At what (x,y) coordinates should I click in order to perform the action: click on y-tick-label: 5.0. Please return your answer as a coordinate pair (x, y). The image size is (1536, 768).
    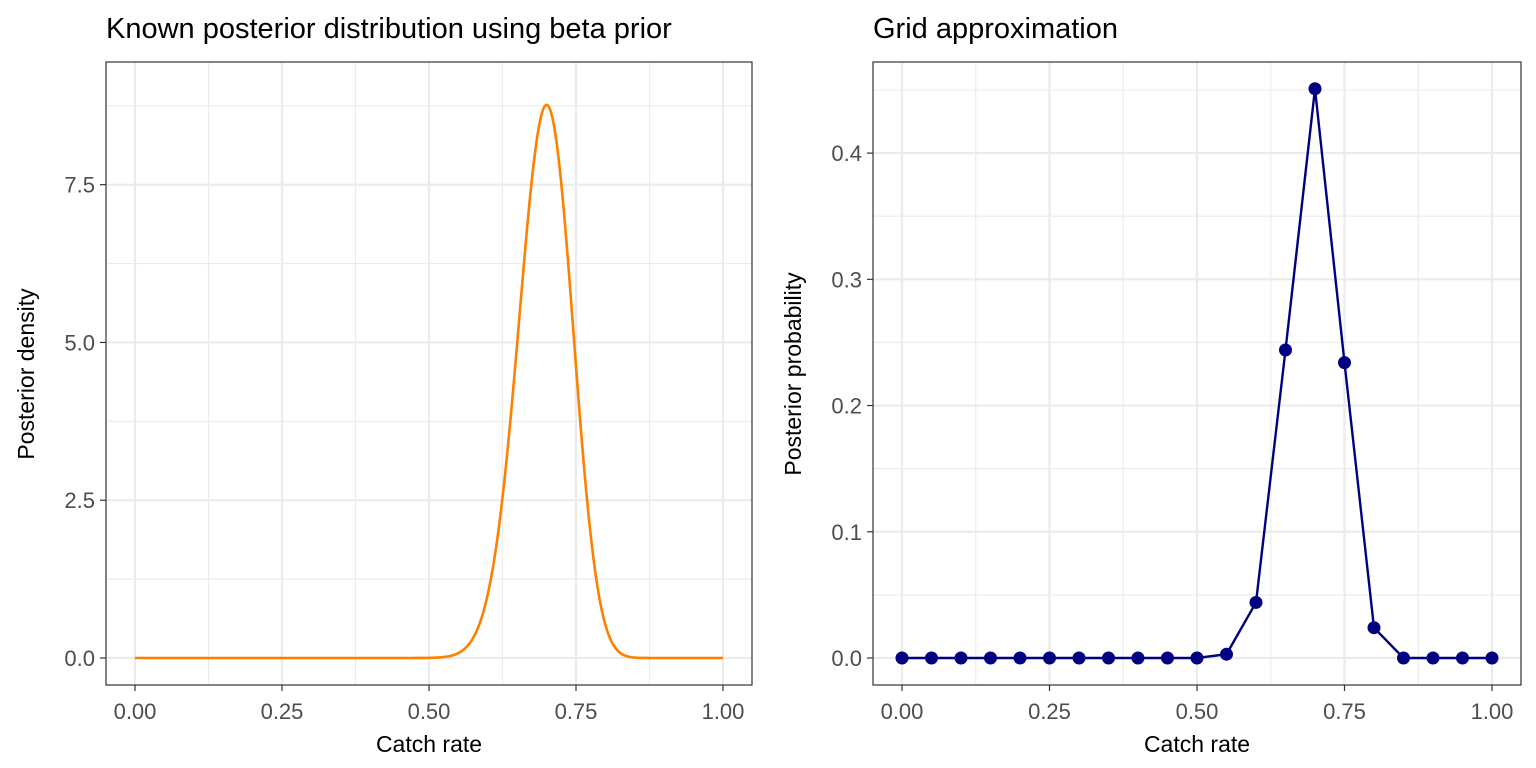
    Looking at the image, I should click on (79, 342).